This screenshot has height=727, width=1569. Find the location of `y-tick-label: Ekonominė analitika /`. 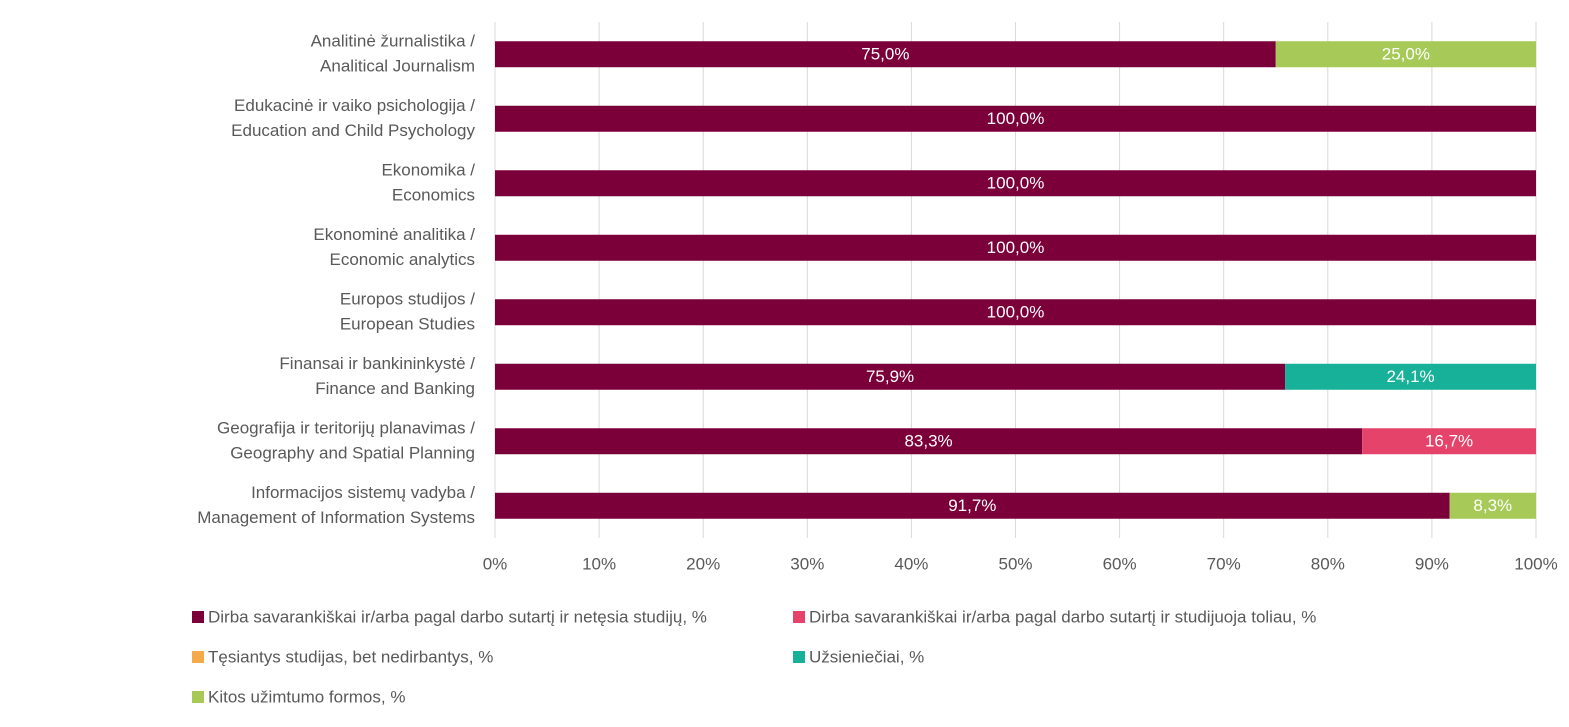

y-tick-label: Ekonominė analitika / is located at coordinates (394, 234).